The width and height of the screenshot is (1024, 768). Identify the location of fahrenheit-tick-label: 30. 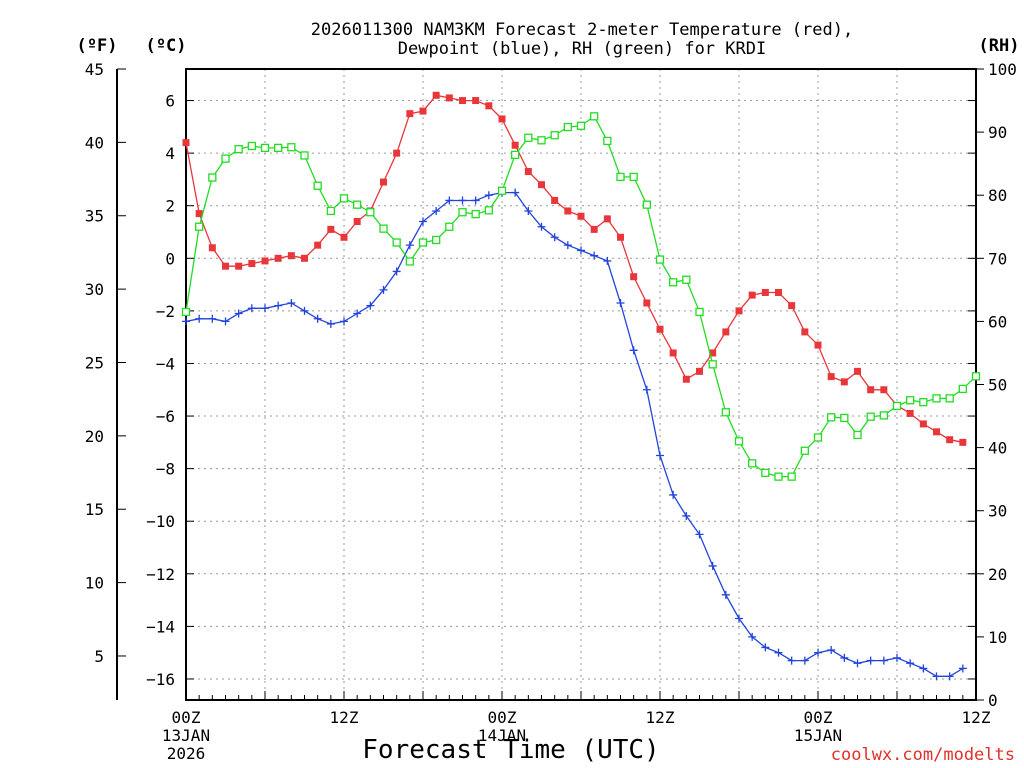
(94, 289).